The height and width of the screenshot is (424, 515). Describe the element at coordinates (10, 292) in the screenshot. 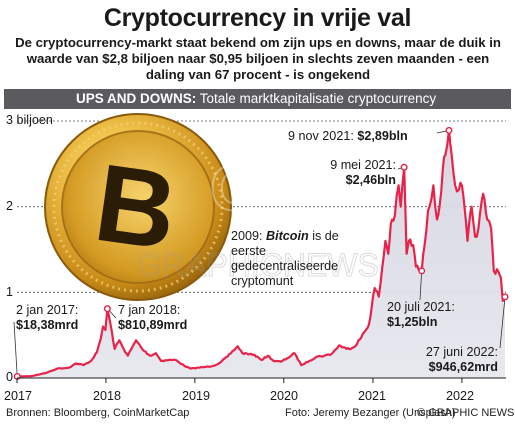

I see `y-tick-label: 1` at that location.